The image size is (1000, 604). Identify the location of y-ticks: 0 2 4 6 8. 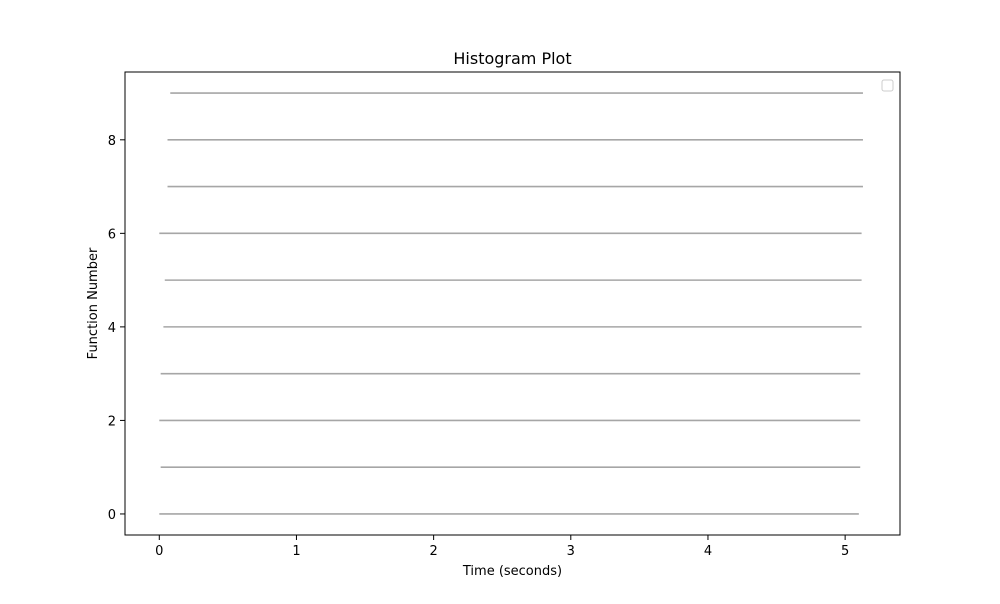
(116, 328).